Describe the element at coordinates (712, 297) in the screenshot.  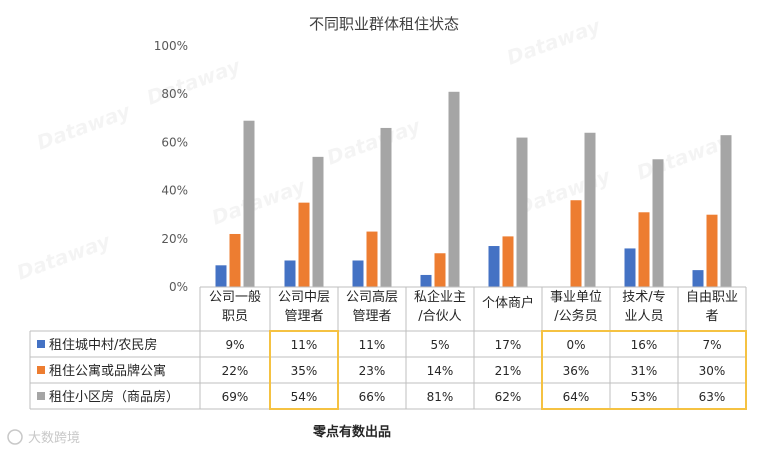
I see `category-label-8: 自由职业` at that location.